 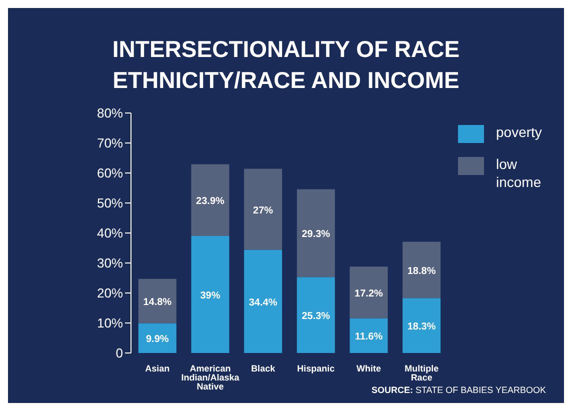 What do you see at coordinates (263, 368) in the screenshot?
I see `x-tick-label: Black` at bounding box center [263, 368].